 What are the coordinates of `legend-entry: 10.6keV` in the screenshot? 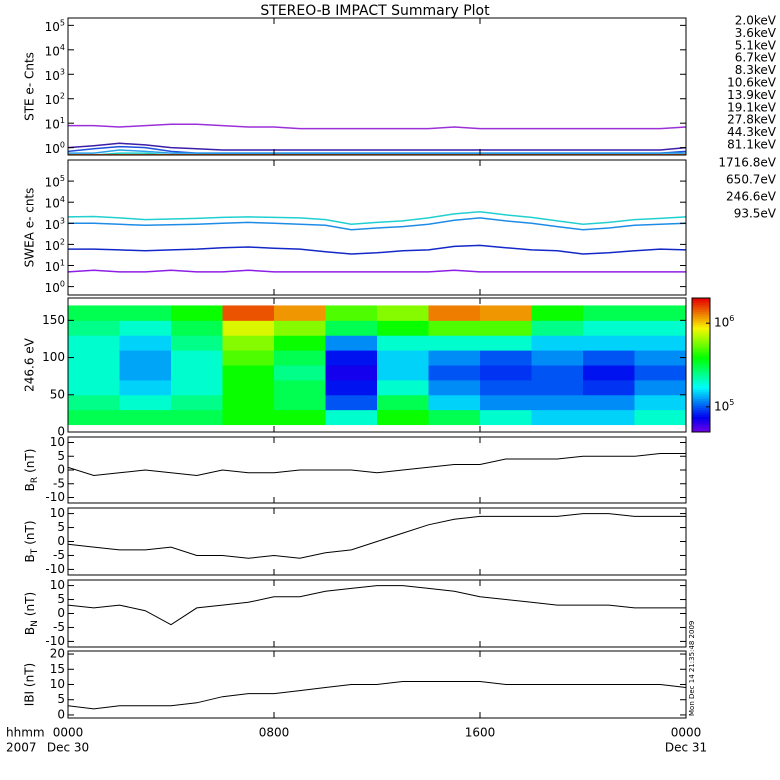 It's located at (752, 83).